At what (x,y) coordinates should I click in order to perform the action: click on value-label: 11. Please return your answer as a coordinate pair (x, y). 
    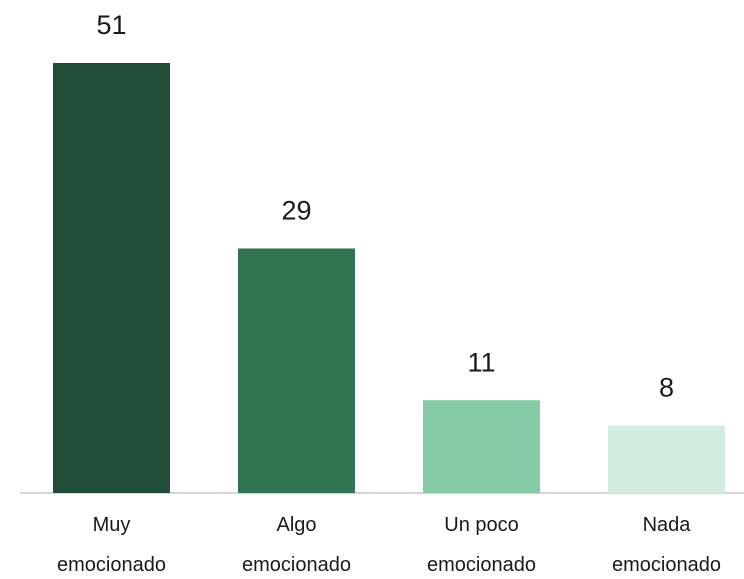
    Looking at the image, I should click on (481, 362).